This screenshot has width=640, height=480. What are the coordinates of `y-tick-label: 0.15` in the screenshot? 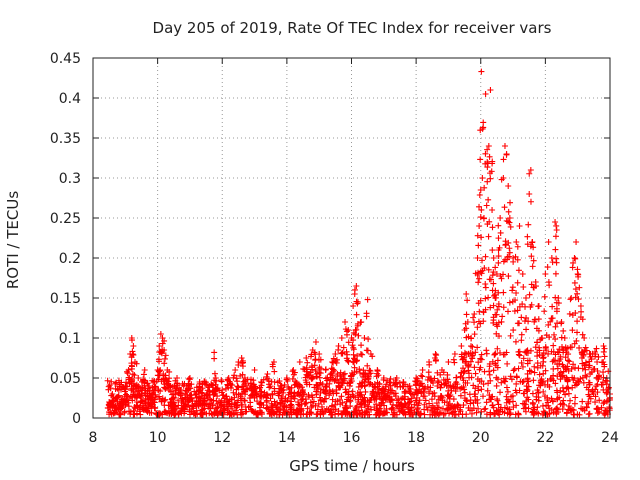 It's located at (65, 299).